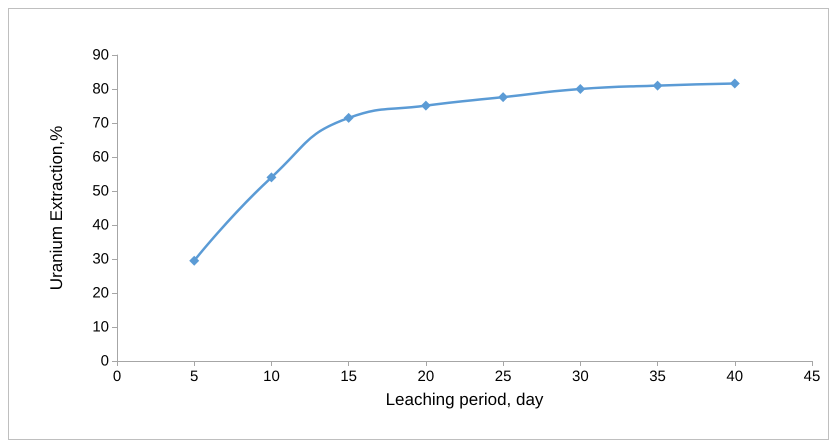 The height and width of the screenshot is (448, 837). I want to click on x-tick-label: 35, so click(657, 376).